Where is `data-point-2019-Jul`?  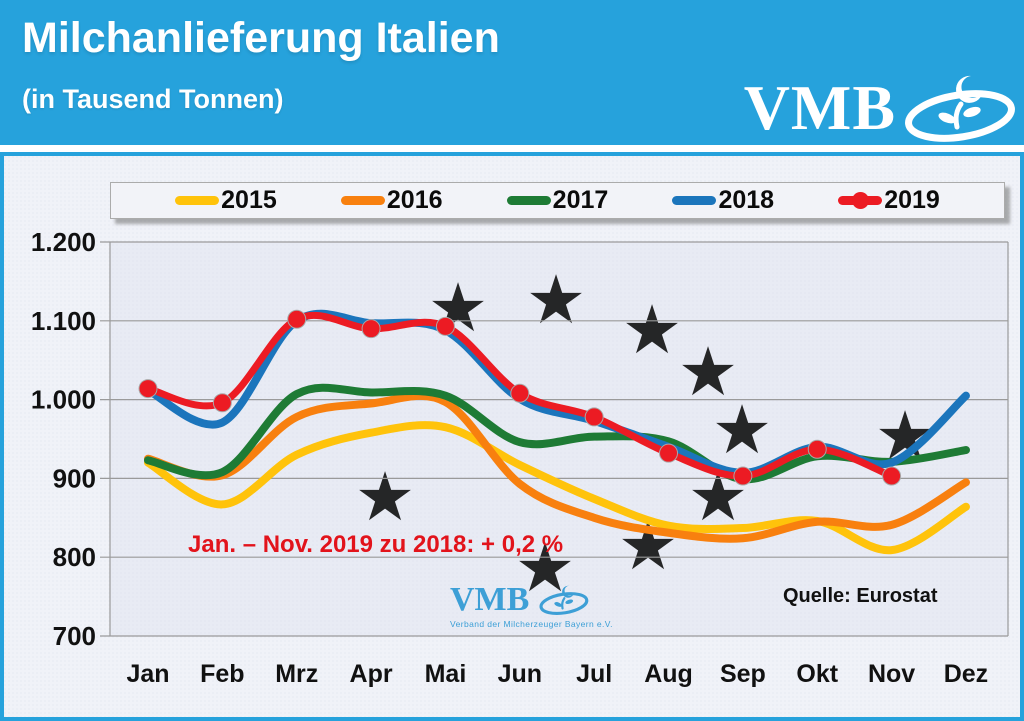 data-point-2019-Jul is located at coordinates (594, 417).